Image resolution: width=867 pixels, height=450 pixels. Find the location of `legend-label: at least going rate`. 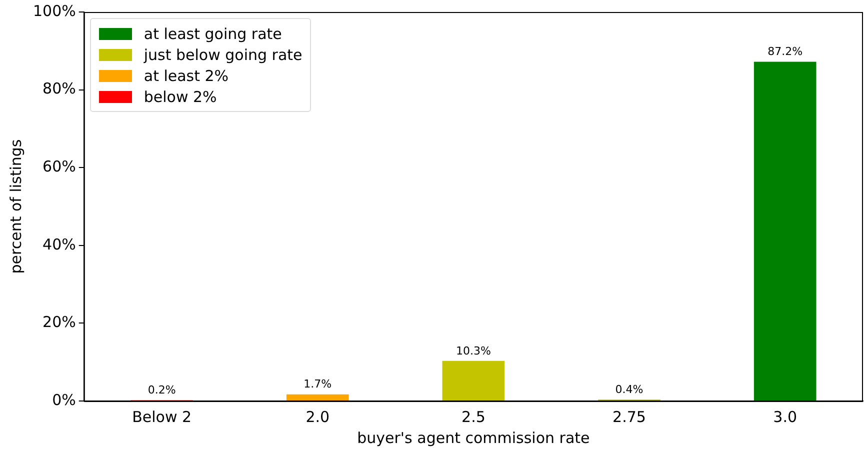

legend-label: at least going rate is located at coordinates (213, 33).